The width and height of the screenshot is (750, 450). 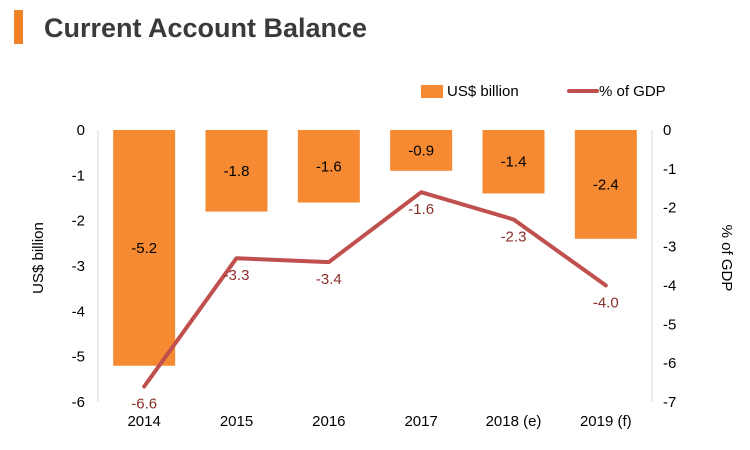 I want to click on x-tick-label: 2015, so click(x=236, y=421).